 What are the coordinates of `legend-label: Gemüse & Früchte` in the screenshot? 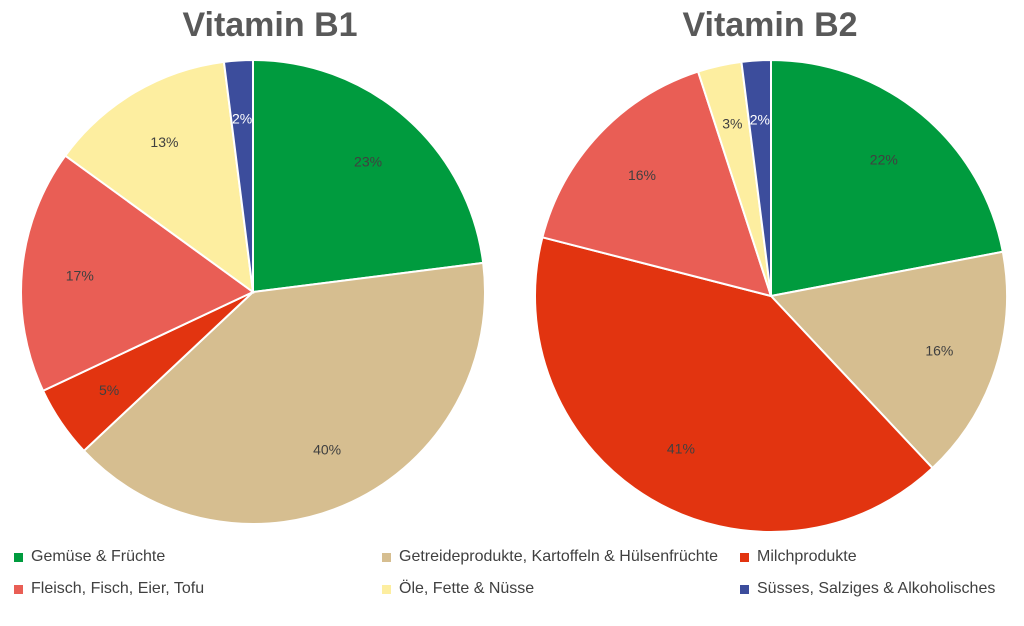 It's located at (98, 556).